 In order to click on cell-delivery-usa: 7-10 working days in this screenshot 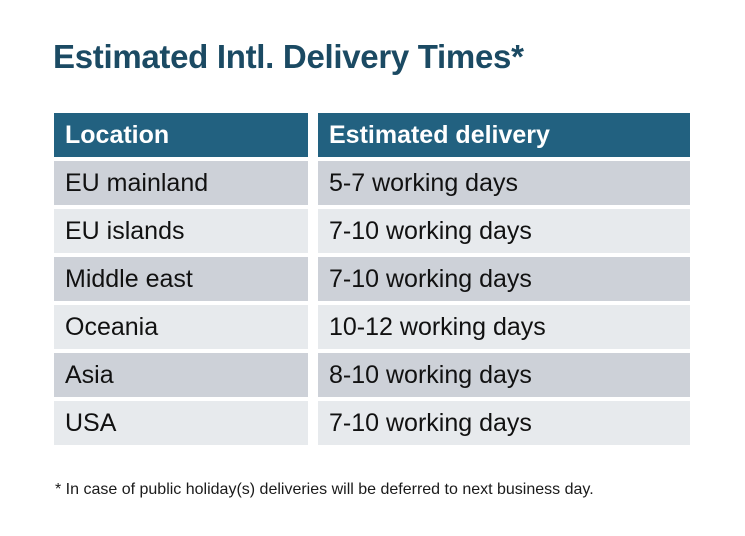, I will do `click(504, 423)`.